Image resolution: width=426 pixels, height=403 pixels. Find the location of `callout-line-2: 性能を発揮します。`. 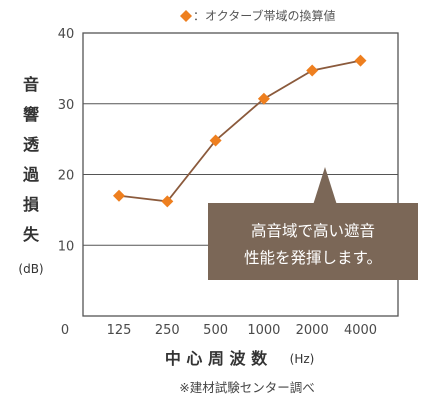

callout-line-2: 性能を発揮します。 is located at coordinates (313, 258).